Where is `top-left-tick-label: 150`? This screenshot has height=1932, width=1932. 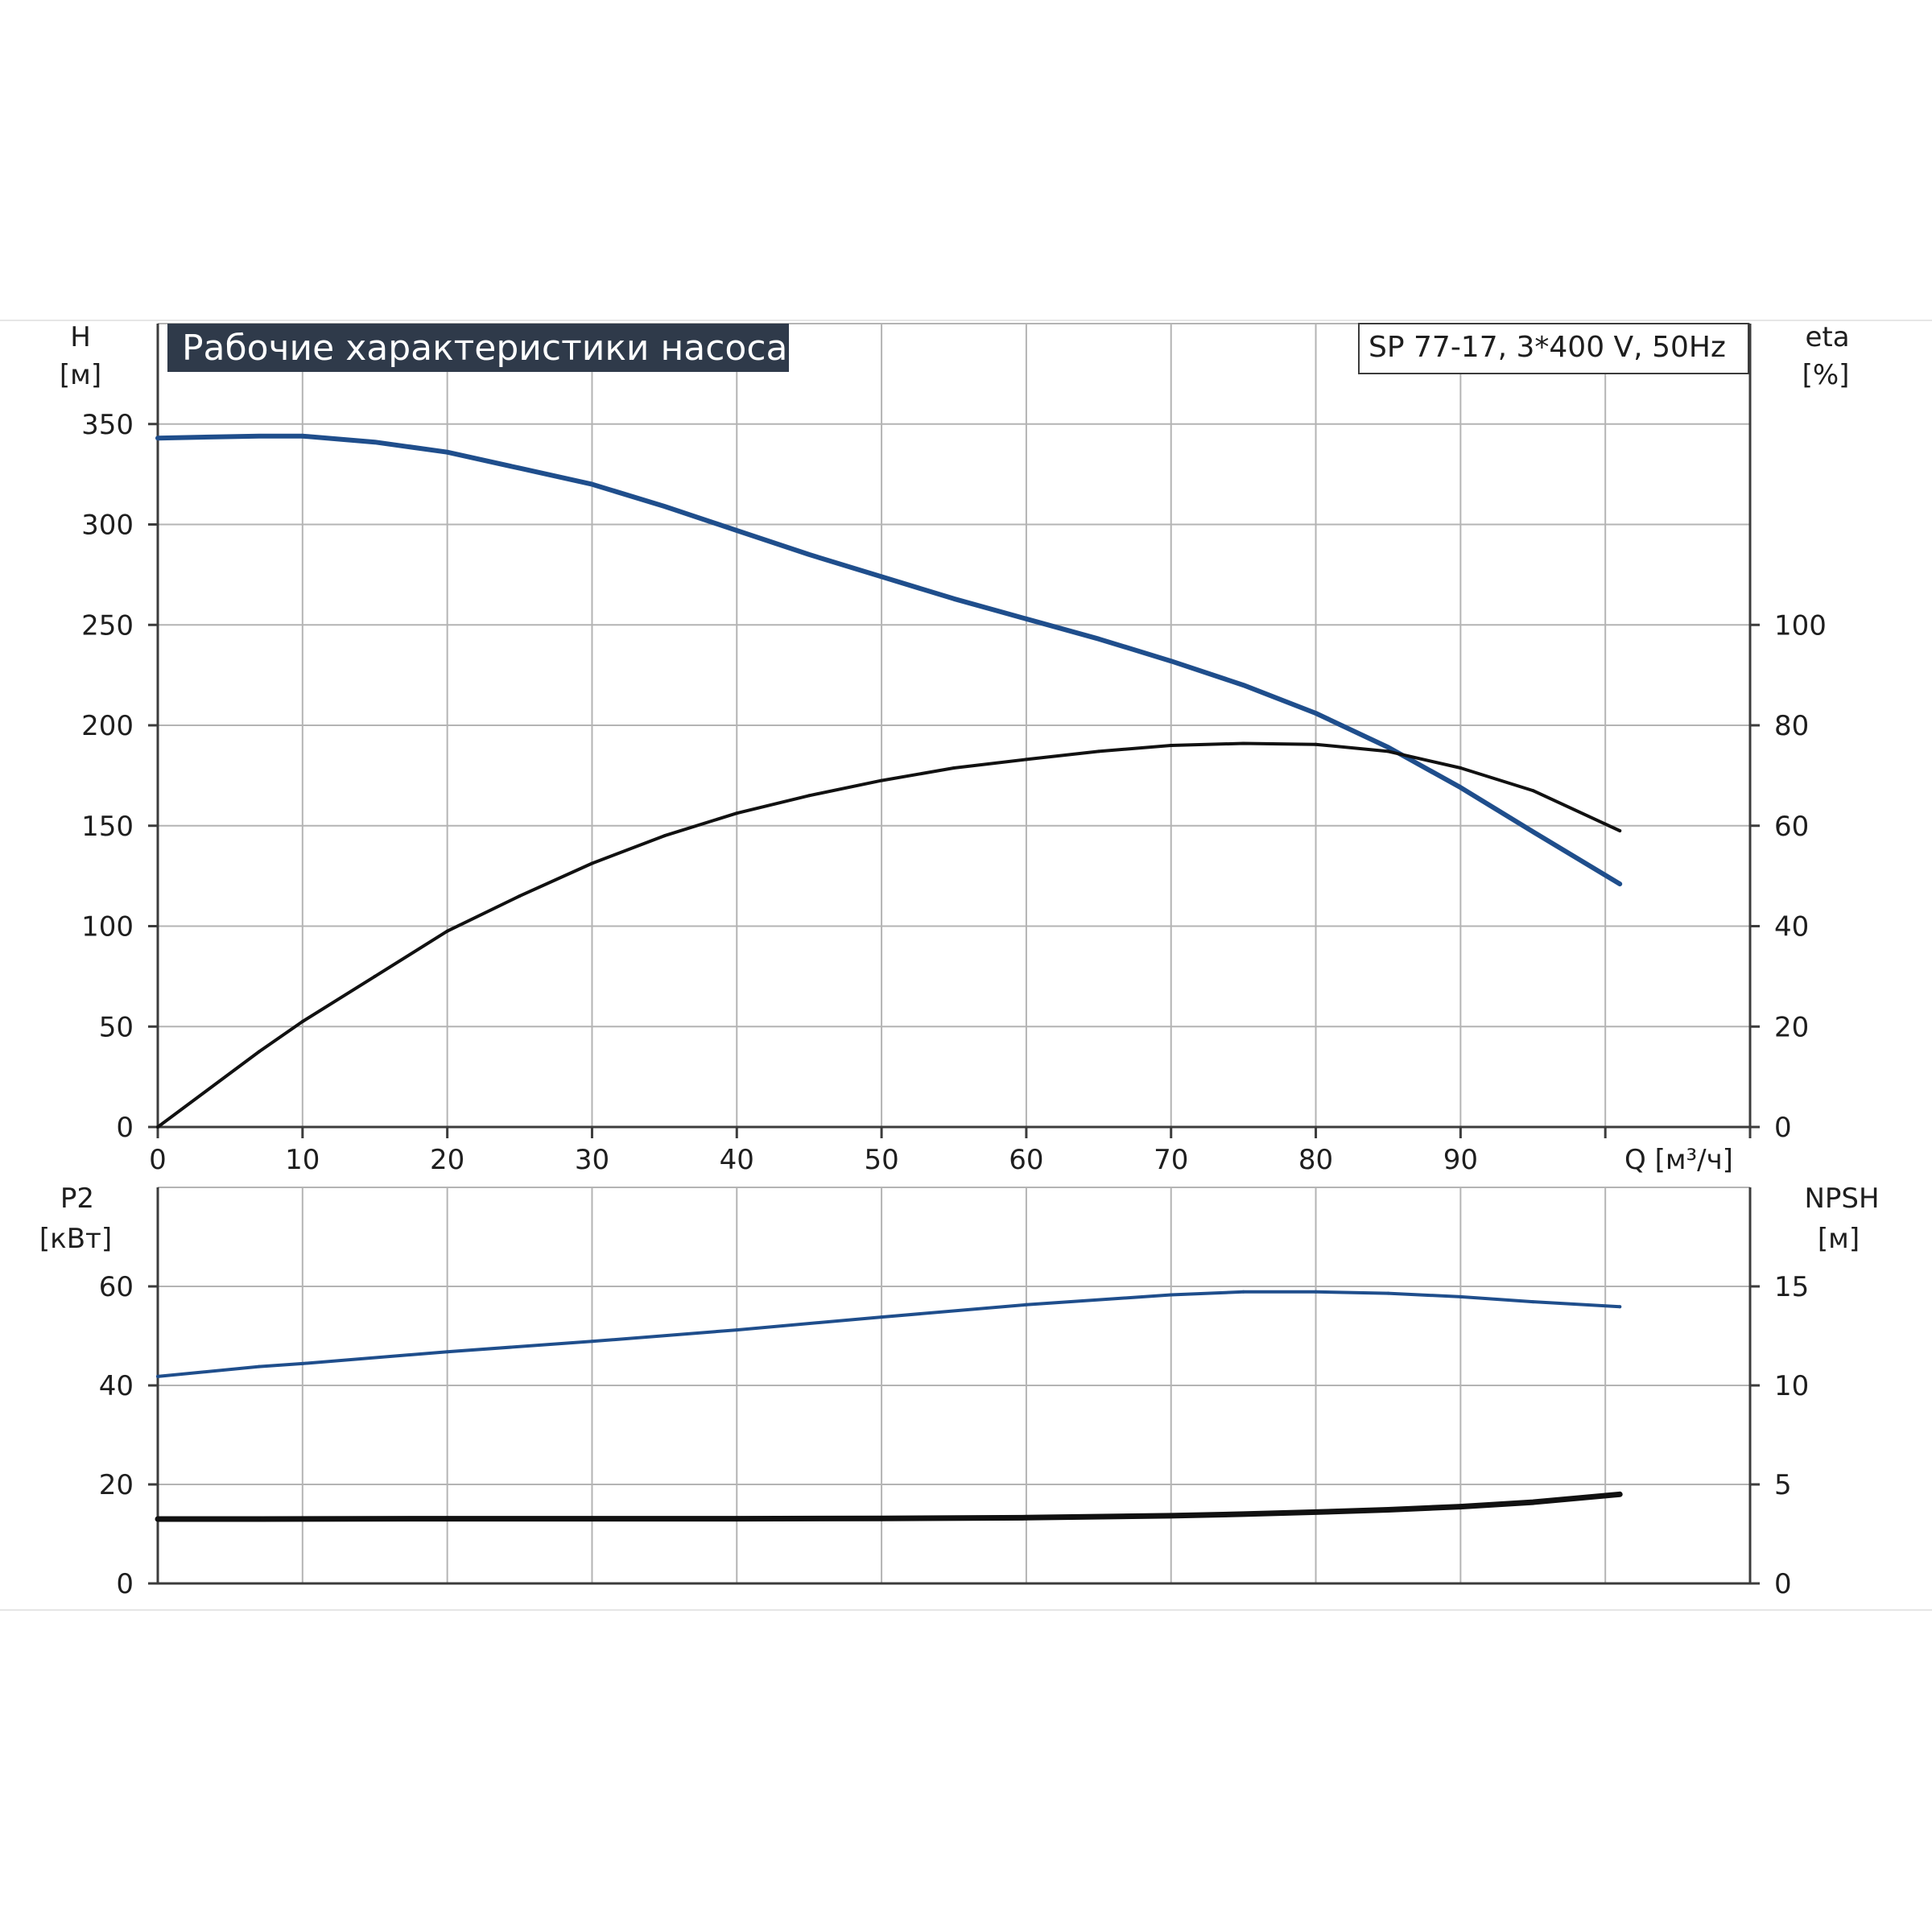
top-left-tick-label: 150 is located at coordinates (107, 827).